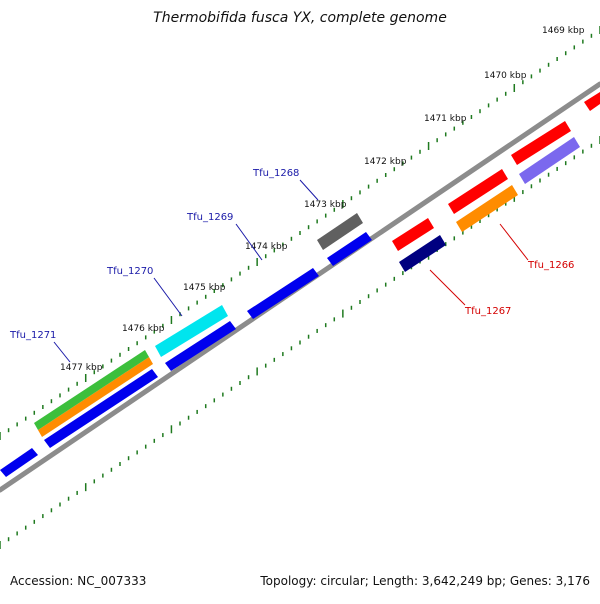  What do you see at coordinates (563, 31) in the screenshot?
I see `scale-label: 1469 kbp` at bounding box center [563, 31].